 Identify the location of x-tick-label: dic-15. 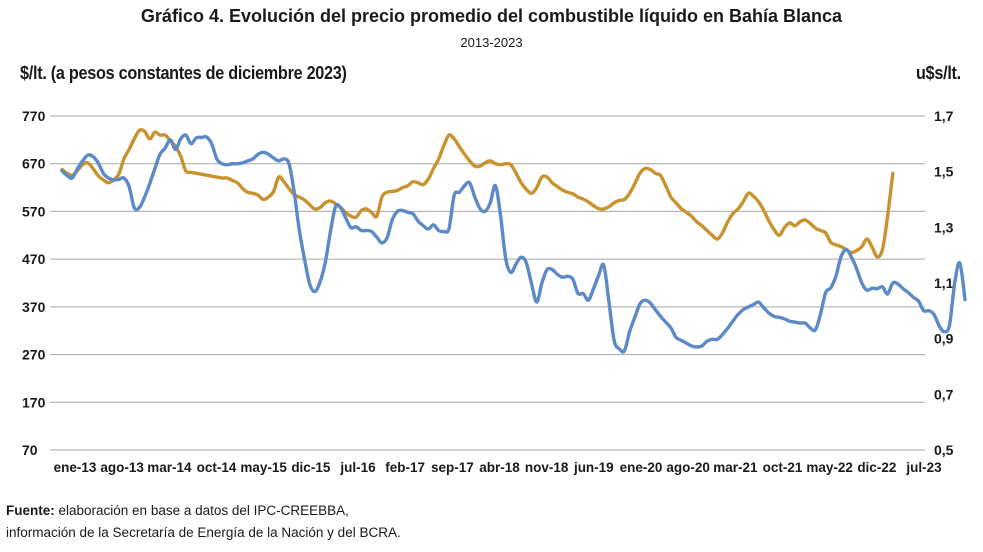
(311, 467).